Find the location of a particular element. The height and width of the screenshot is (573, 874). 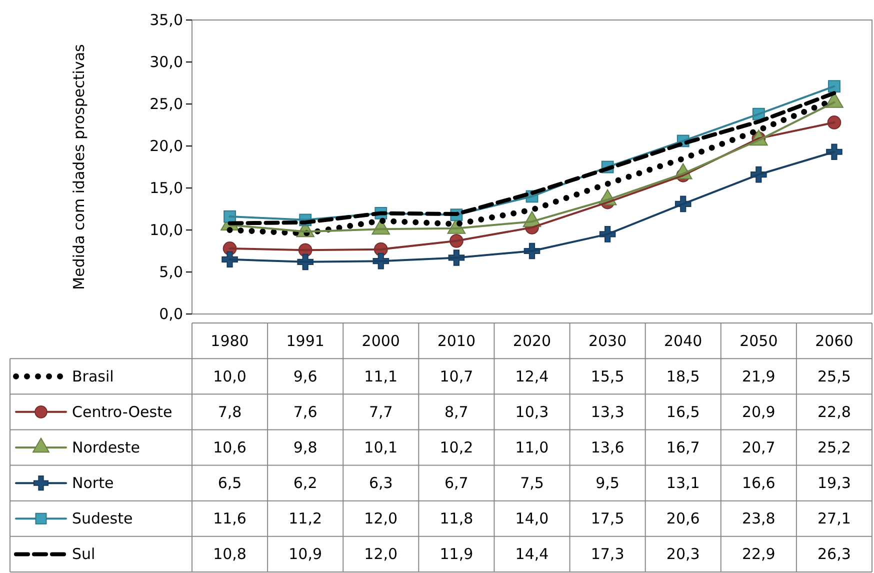

data-label: 6,3 is located at coordinates (380, 483).